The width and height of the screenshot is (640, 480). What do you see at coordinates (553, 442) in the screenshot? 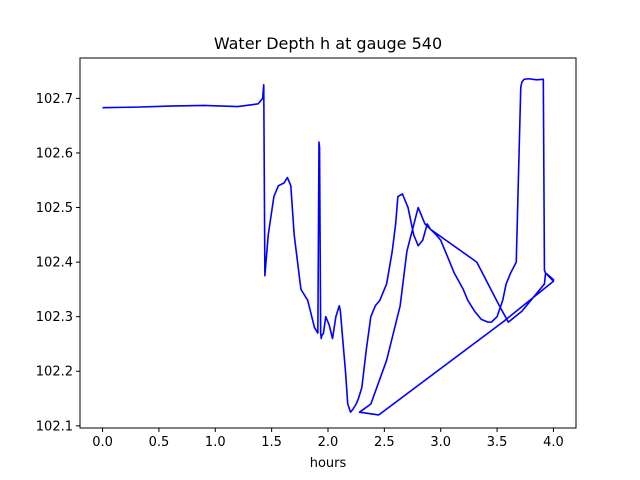
I see `x-tick-label: 4.0` at bounding box center [553, 442].